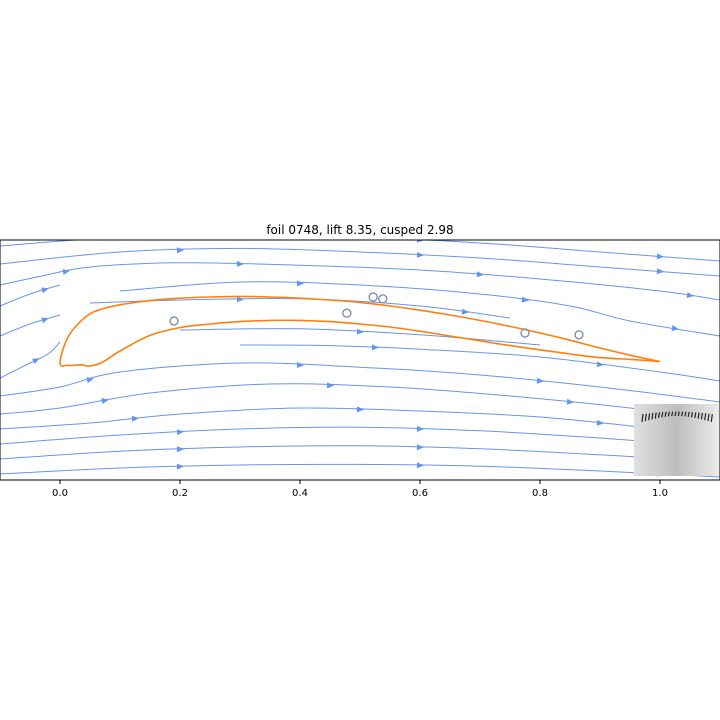 Image resolution: width=720 pixels, height=720 pixels. I want to click on x-tick-label: 0.8, so click(540, 493).